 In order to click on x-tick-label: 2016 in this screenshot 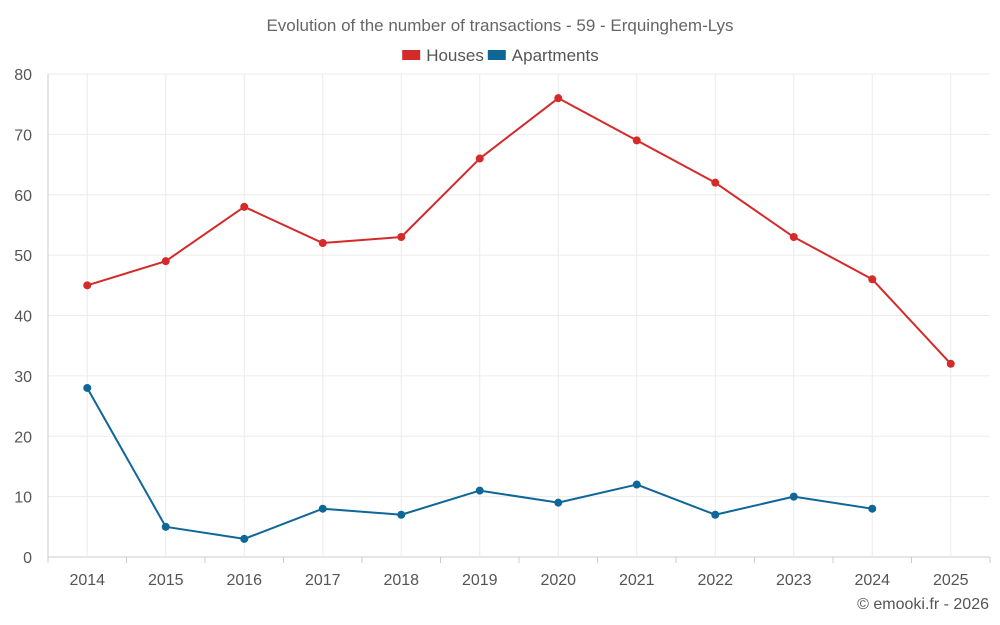, I will do `click(244, 580)`.